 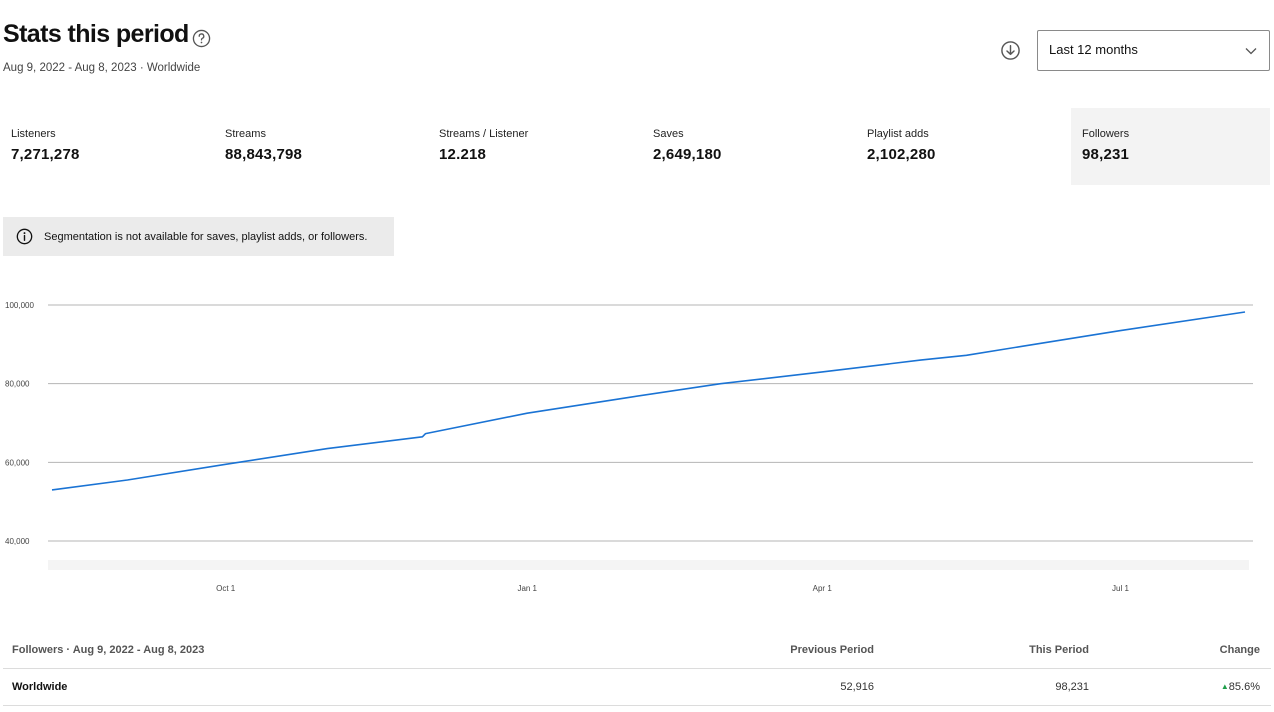 I want to click on stat-value: 88,843,798, so click(x=264, y=154).